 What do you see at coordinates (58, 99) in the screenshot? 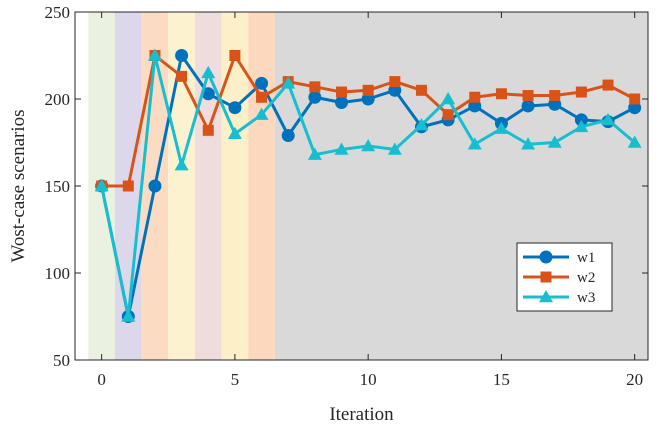
I see `y-tick-label: 200` at bounding box center [58, 99].